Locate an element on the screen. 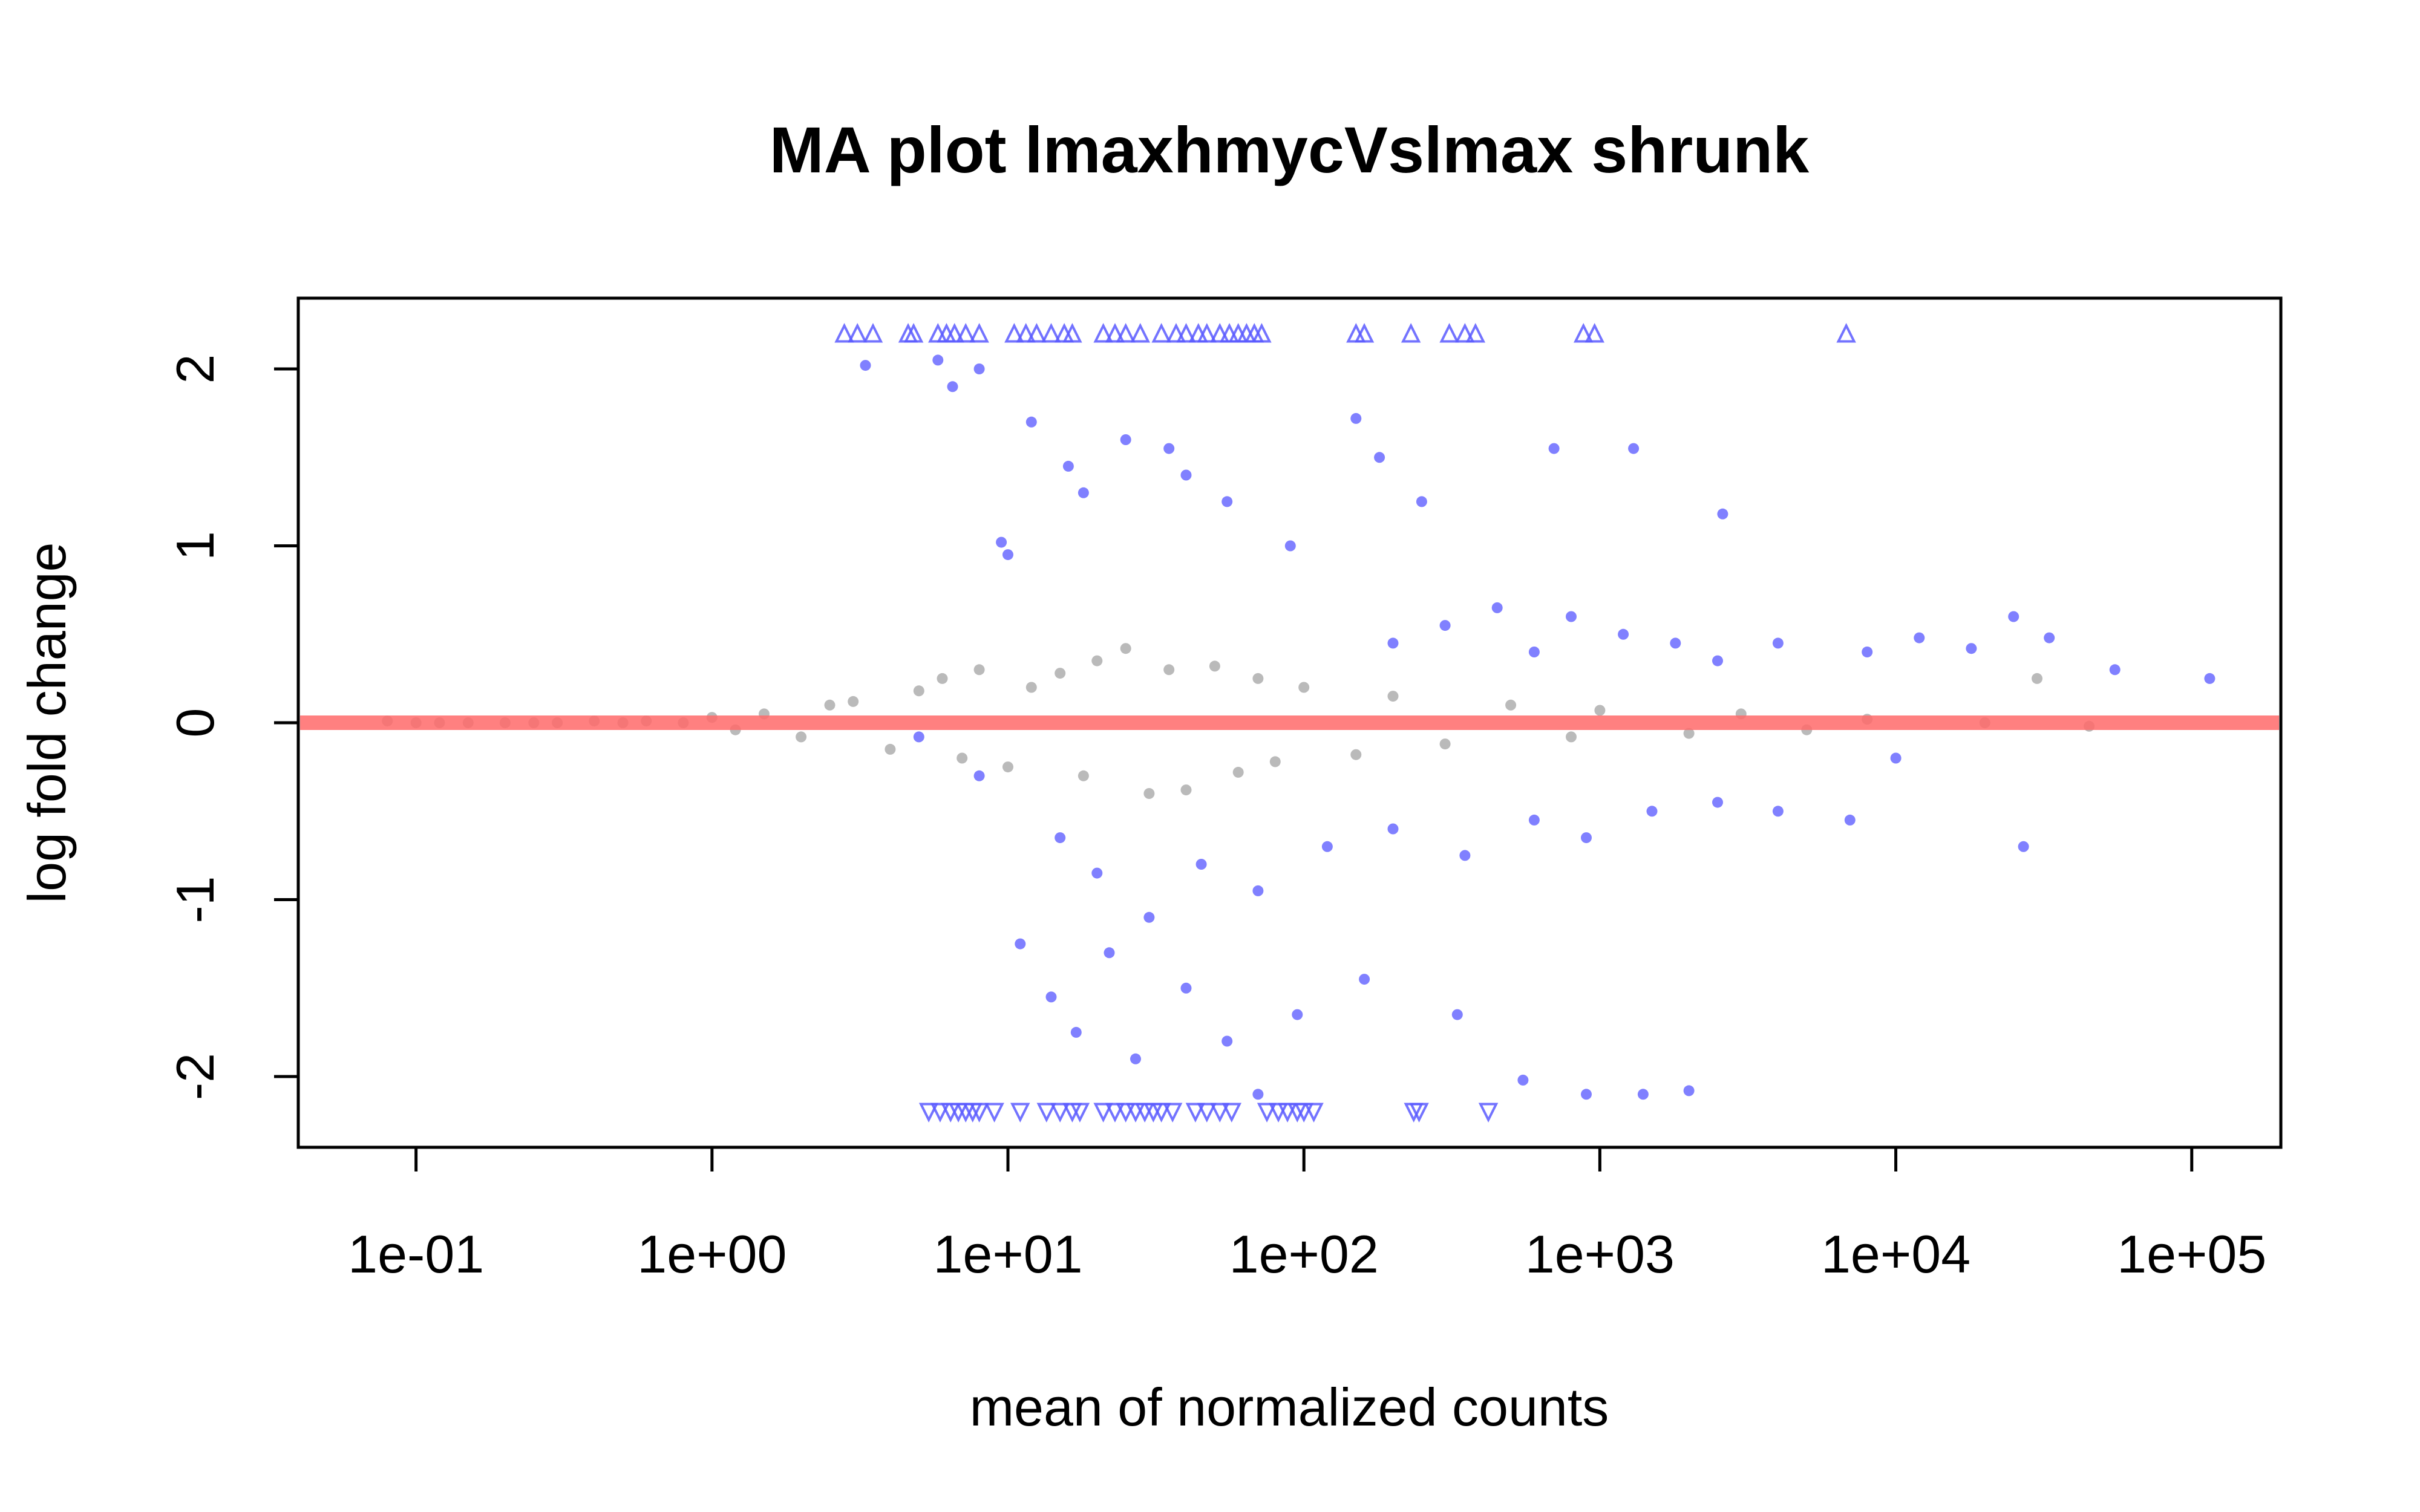 This screenshot has height=1512, width=2420. x-tick-label: 1e+01 is located at coordinates (1007, 1254).